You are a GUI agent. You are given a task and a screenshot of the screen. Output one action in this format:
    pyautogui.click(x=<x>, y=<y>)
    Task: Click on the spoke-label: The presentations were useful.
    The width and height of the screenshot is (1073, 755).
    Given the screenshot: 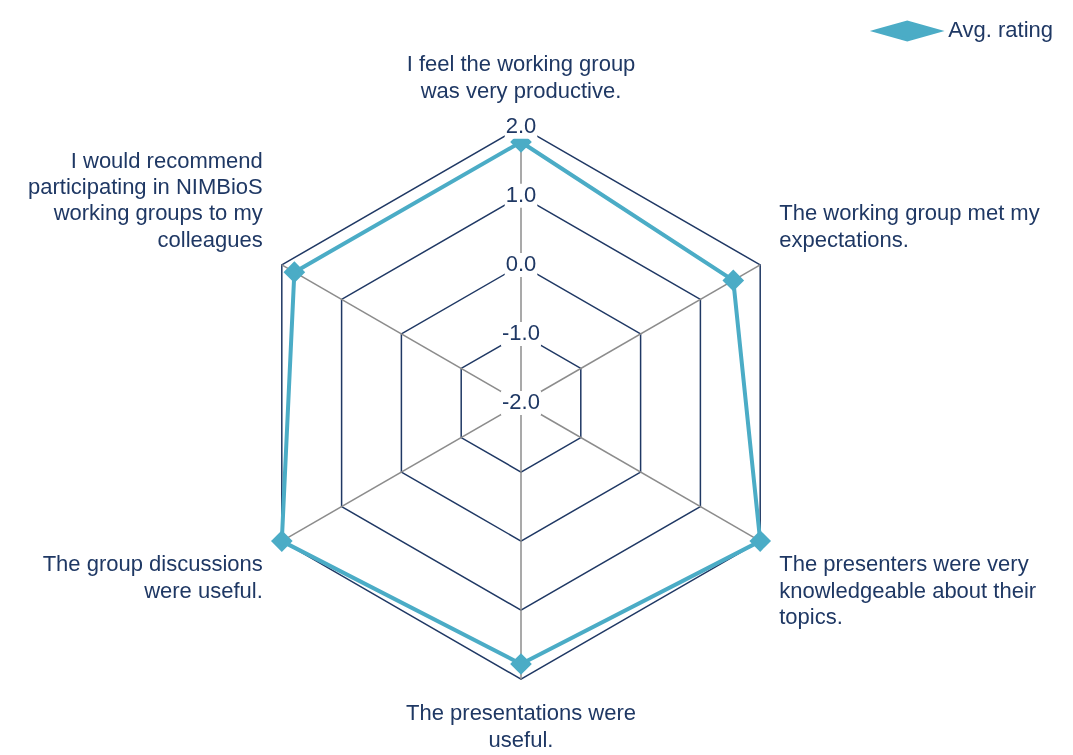 What is the action you would take?
    pyautogui.click(x=521, y=726)
    